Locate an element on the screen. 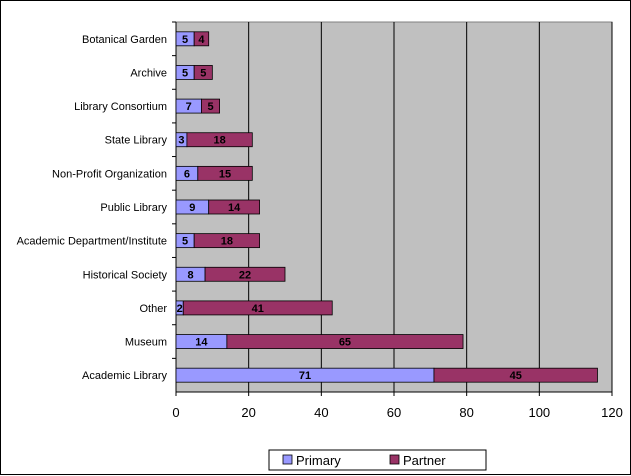 The image size is (631, 476). bar-value-label: 9 is located at coordinates (192, 208).